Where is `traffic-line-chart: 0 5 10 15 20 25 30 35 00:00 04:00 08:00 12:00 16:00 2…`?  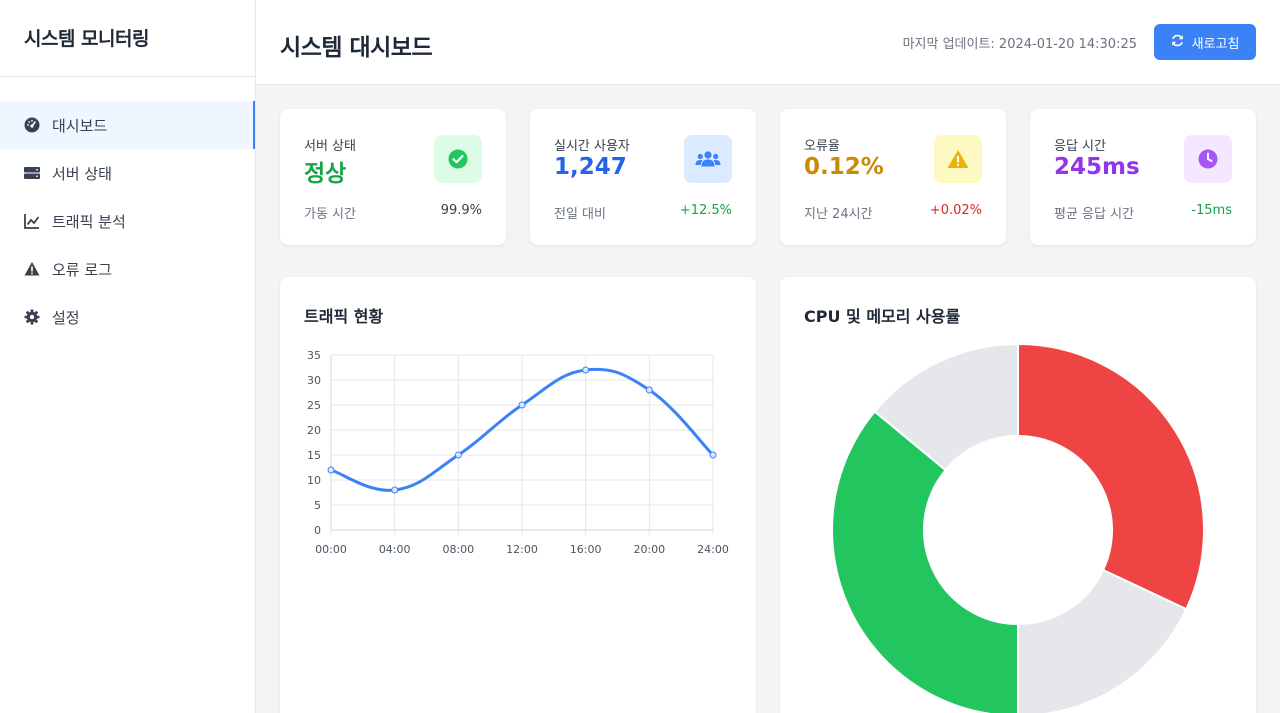
traffic-line-chart: 0 5 10 15 20 25 30 35 00:00 04:00 08:00 12:00 16:00 2… is located at coordinates (518, 452).